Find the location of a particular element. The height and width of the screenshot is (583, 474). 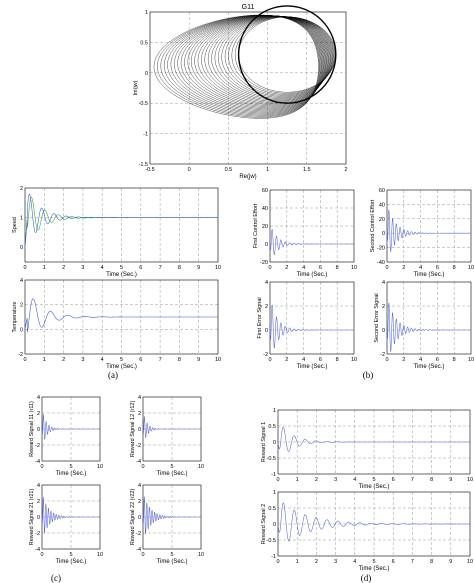

y-axis-label: First Error Signal is located at coordinates (260, 317).